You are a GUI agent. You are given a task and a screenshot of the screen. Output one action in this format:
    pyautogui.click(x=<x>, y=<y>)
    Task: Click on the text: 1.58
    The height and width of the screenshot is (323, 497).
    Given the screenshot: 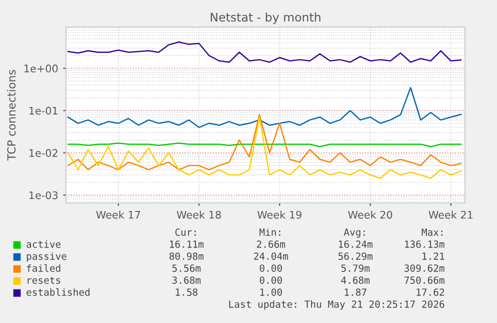 What is the action you would take?
    pyautogui.click(x=187, y=292)
    